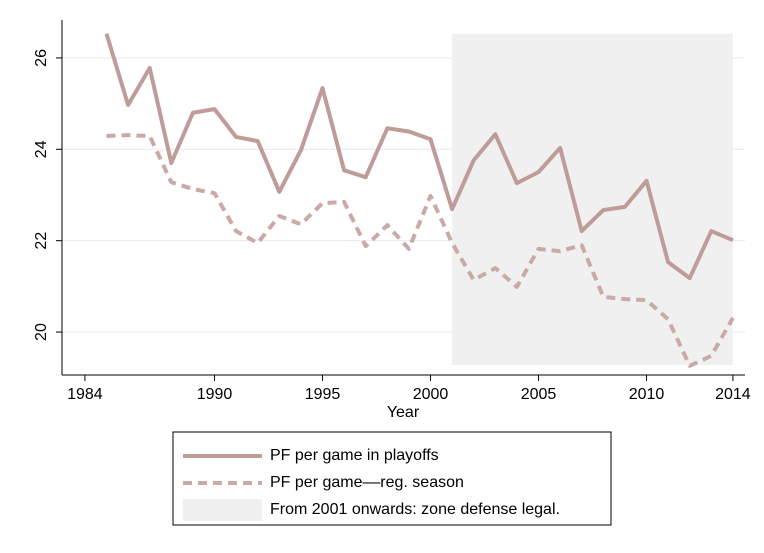 This screenshot has height=553, width=764. What do you see at coordinates (41, 241) in the screenshot?
I see `y-tick-label: 22` at bounding box center [41, 241].